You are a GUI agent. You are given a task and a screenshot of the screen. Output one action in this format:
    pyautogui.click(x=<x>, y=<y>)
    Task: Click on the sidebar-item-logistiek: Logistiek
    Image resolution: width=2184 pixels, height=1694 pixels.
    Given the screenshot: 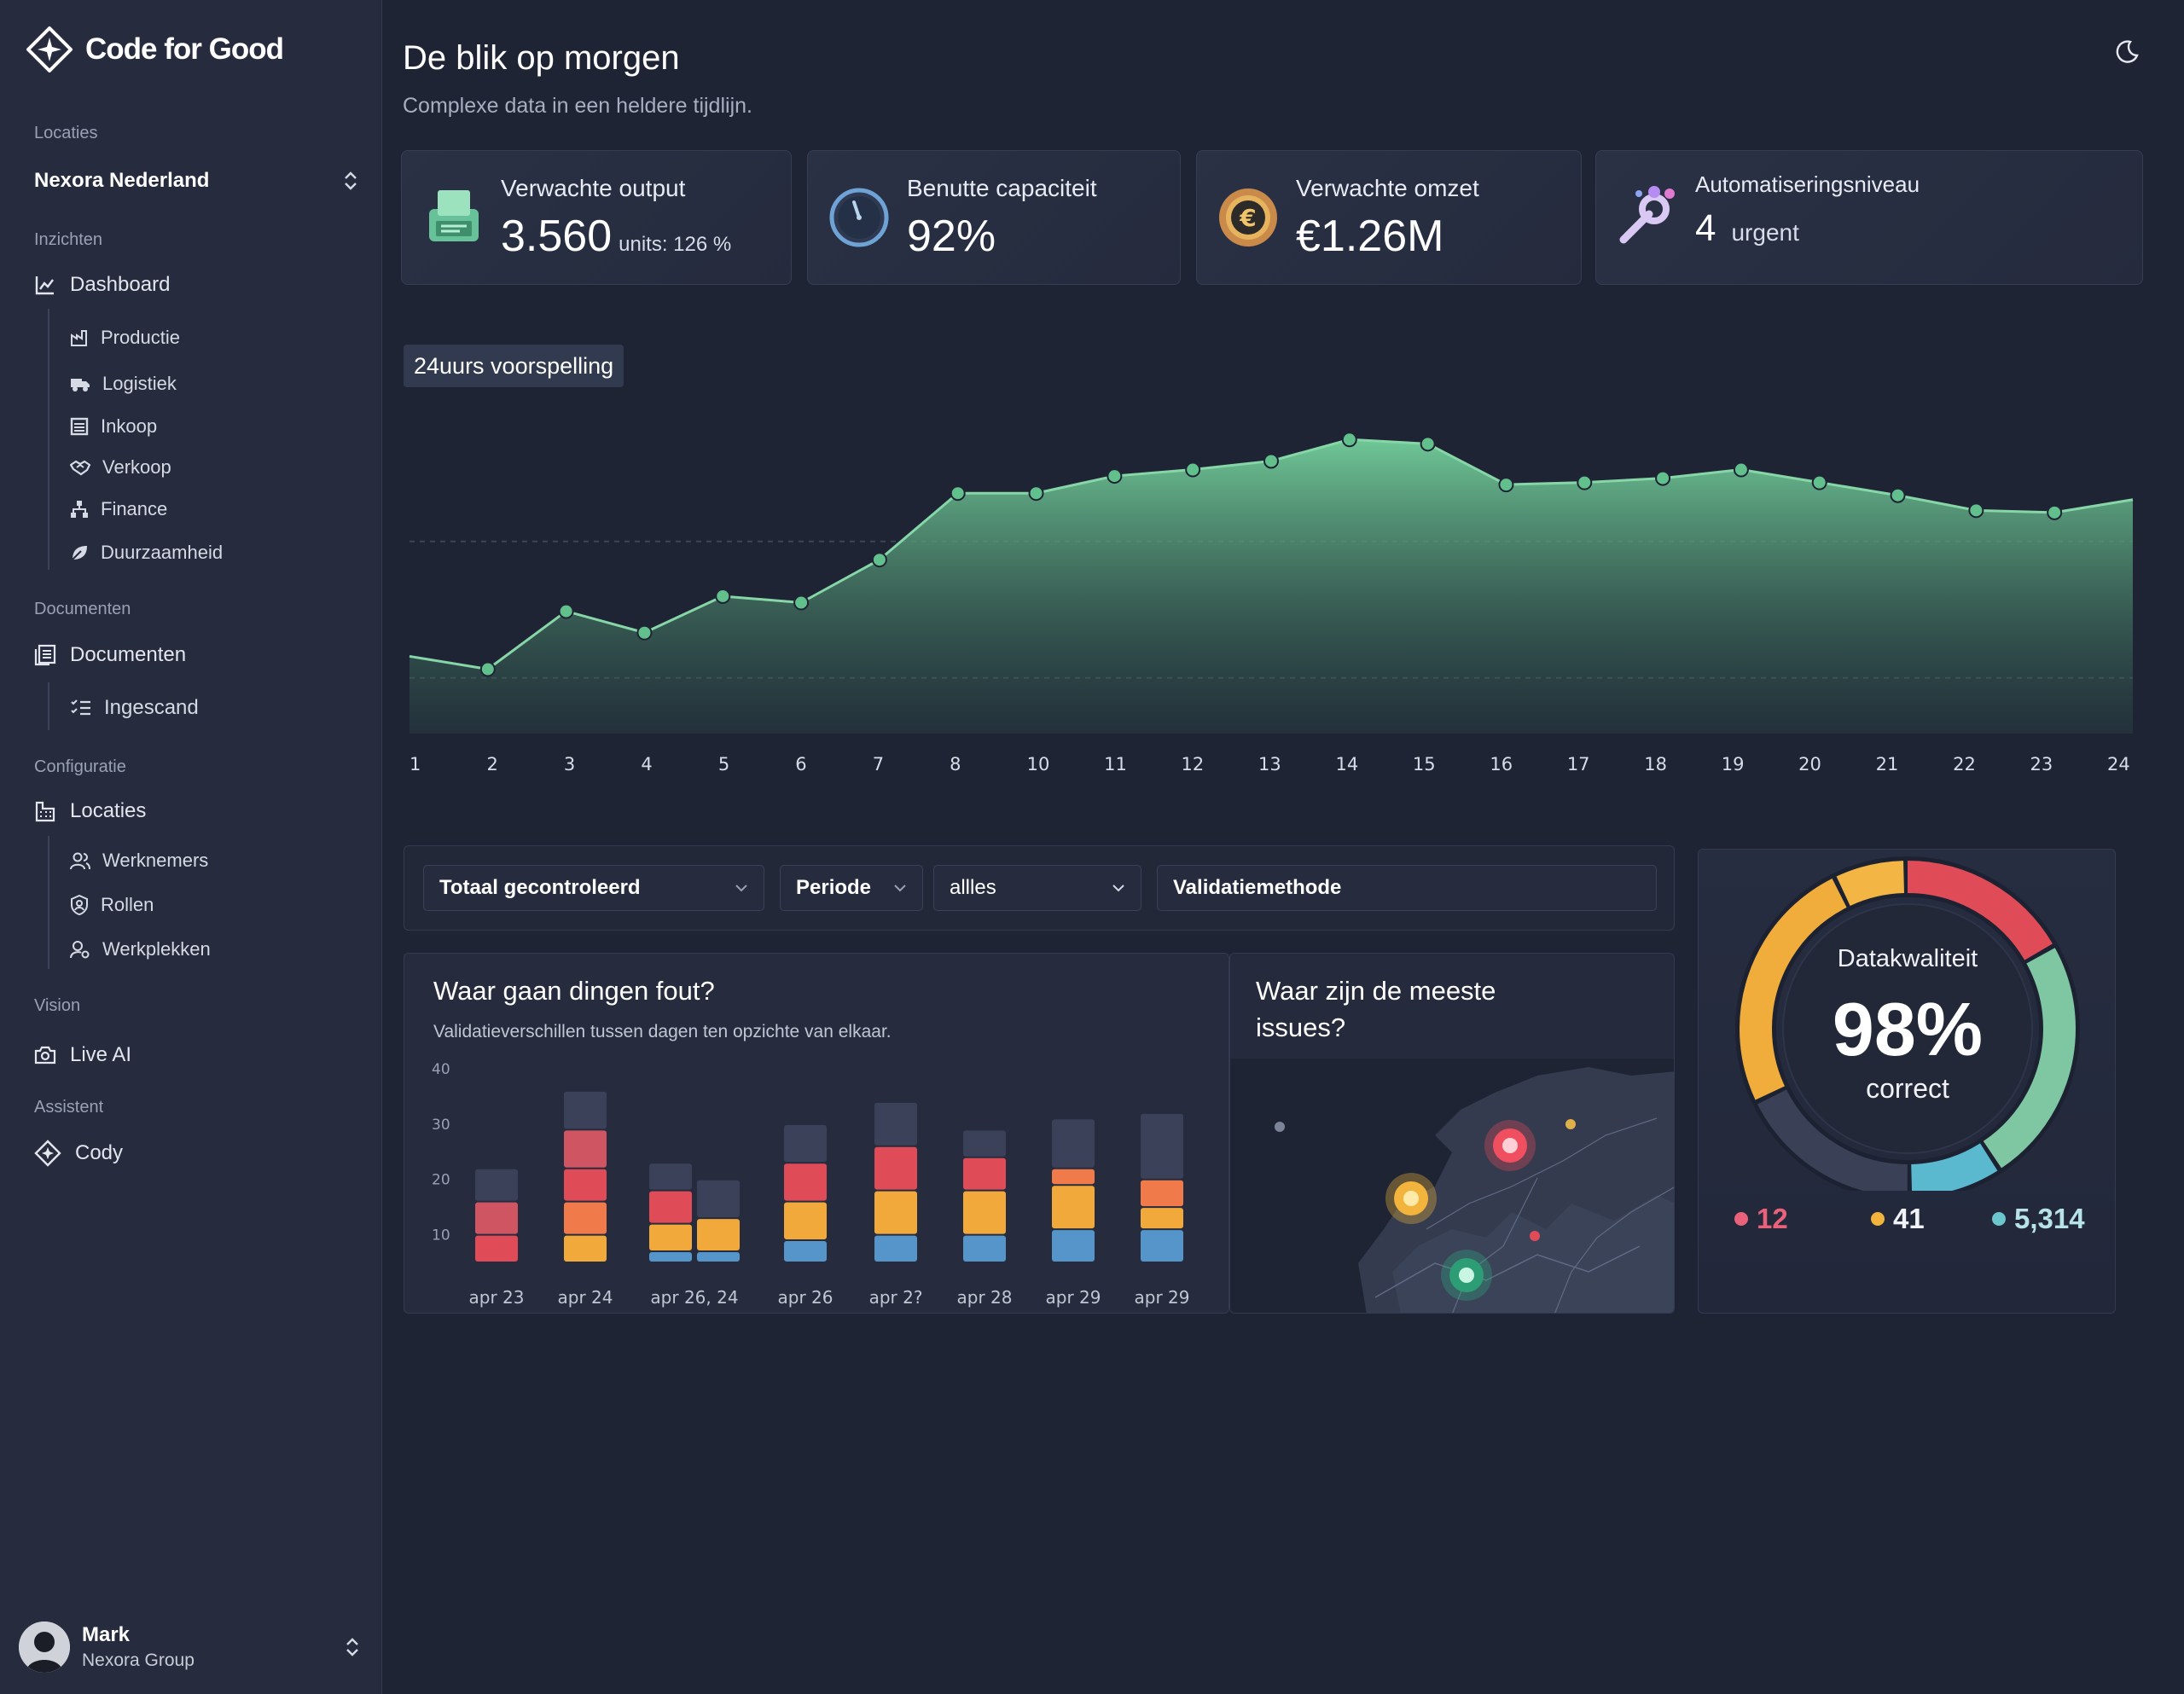 What is the action you would take?
    pyautogui.click(x=123, y=383)
    